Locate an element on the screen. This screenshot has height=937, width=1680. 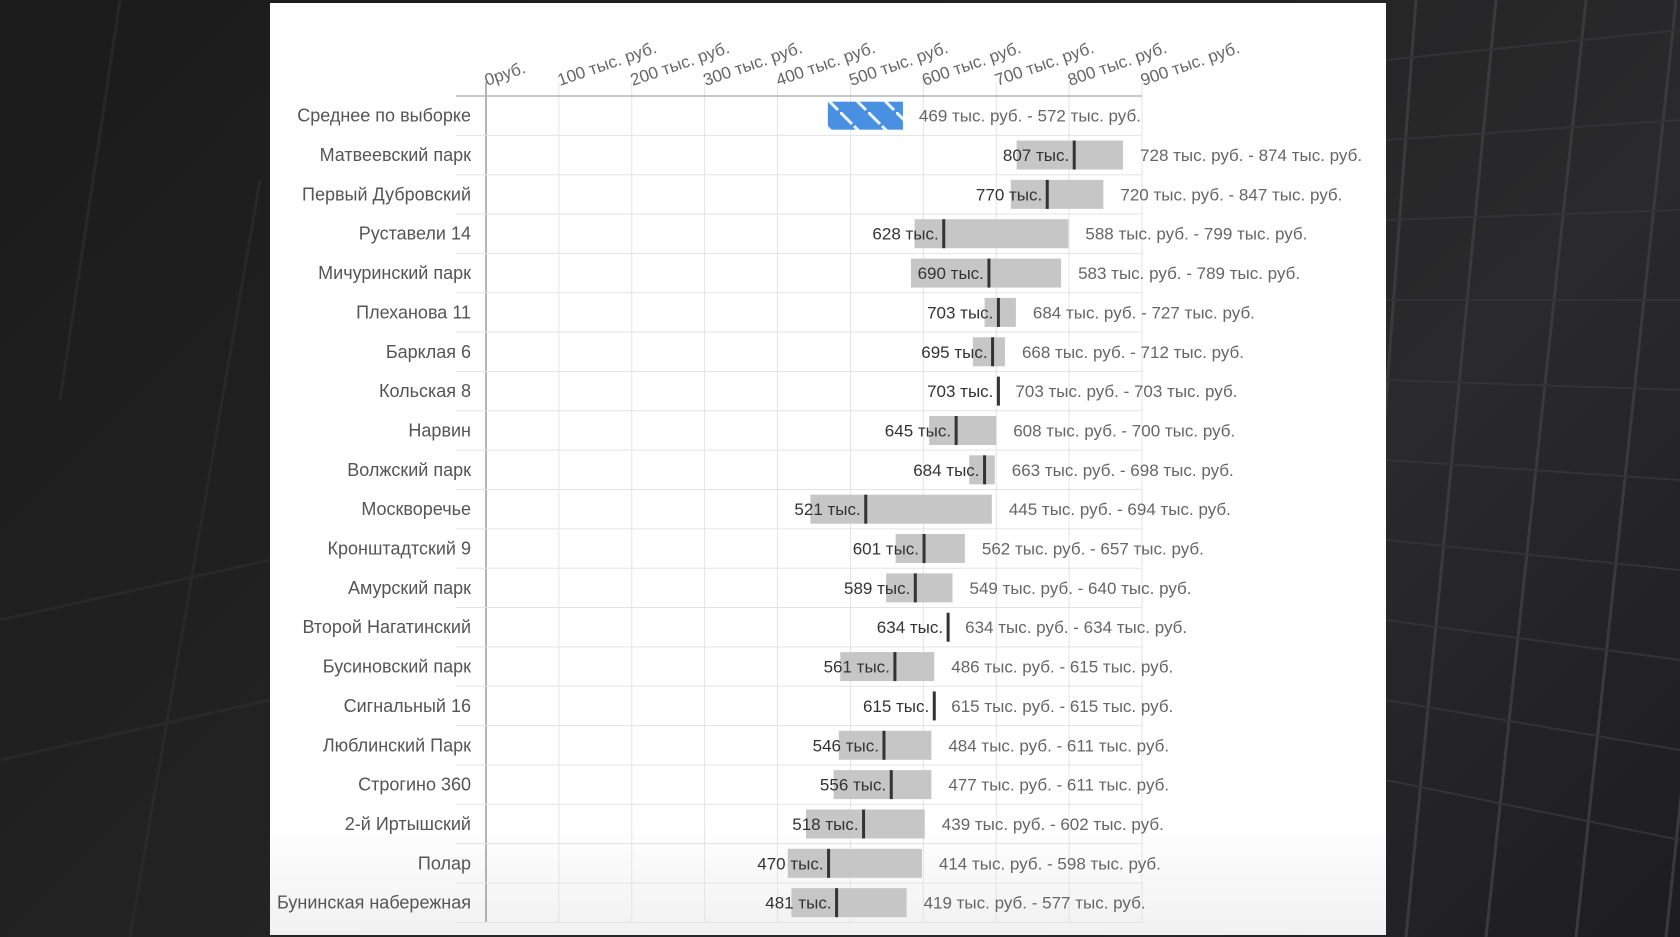
range-label: 703 тыс. руб. - 703 тыс. руб. is located at coordinates (1126, 391).